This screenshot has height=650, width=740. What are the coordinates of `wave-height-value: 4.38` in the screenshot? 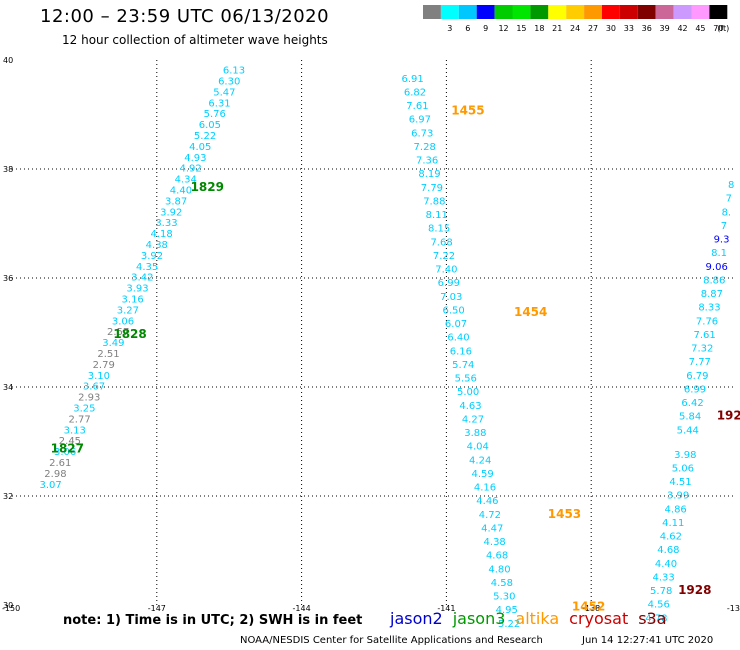 It's located at (157, 245).